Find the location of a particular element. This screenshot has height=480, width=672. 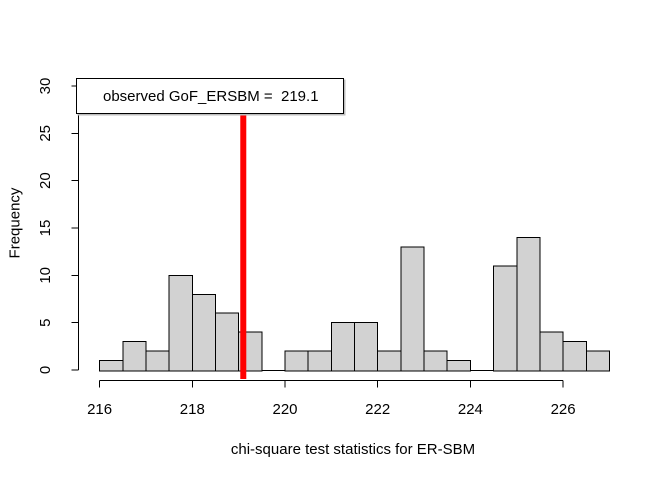

y-tick-label: 5 is located at coordinates (45, 322).